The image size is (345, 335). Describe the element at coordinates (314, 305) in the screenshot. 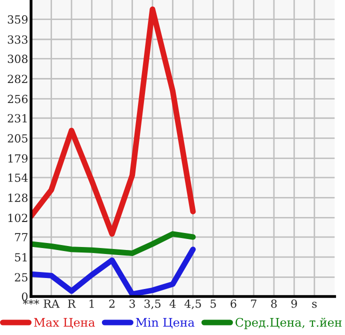

I see `x-tick-label: s` at that location.